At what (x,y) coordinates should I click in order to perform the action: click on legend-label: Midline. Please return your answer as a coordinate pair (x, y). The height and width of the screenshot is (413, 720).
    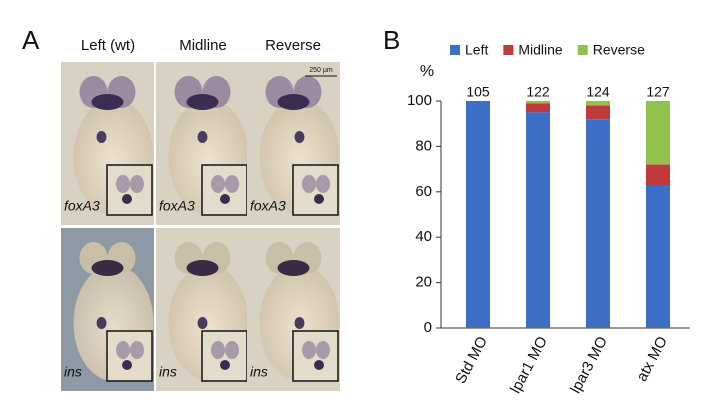
    Looking at the image, I should click on (540, 50).